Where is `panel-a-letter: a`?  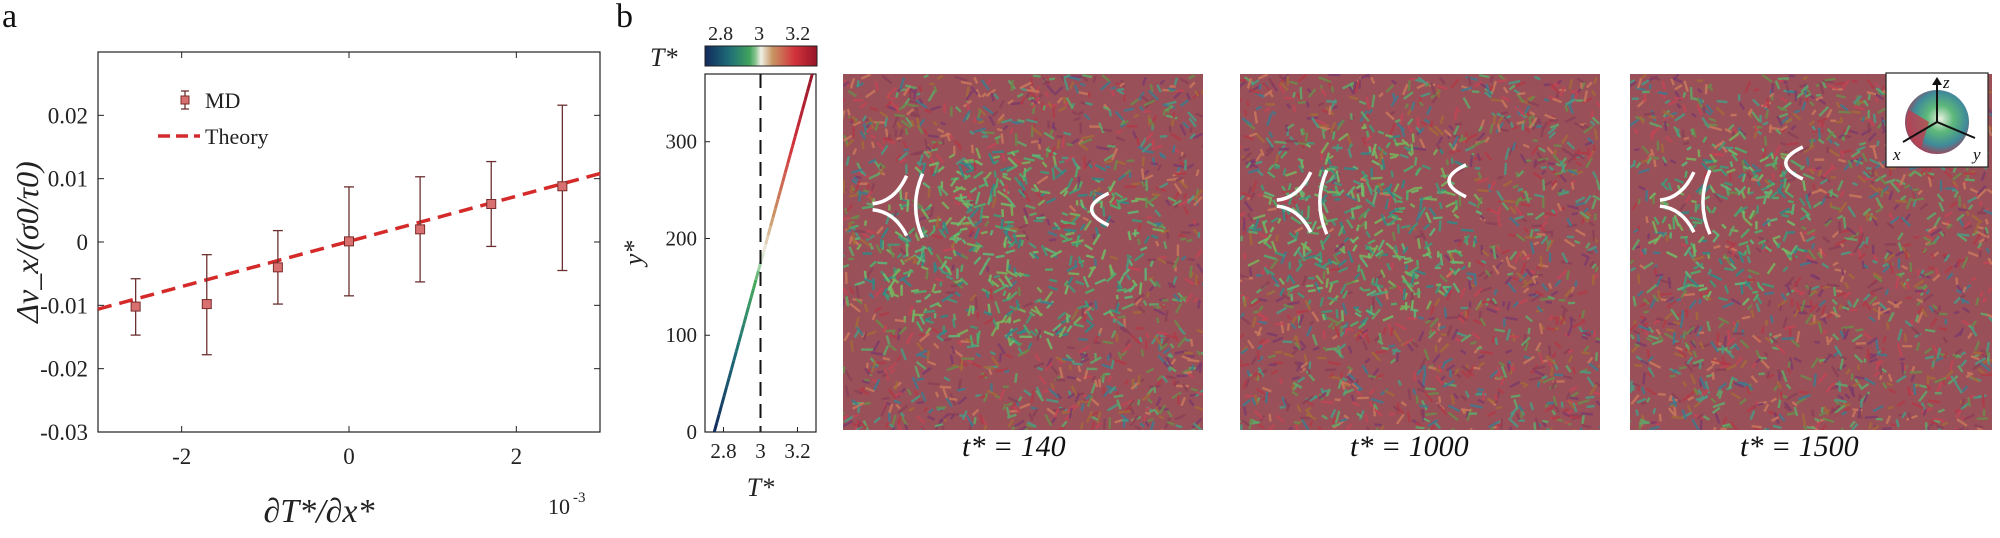 panel-a-letter: a is located at coordinates (10, 17).